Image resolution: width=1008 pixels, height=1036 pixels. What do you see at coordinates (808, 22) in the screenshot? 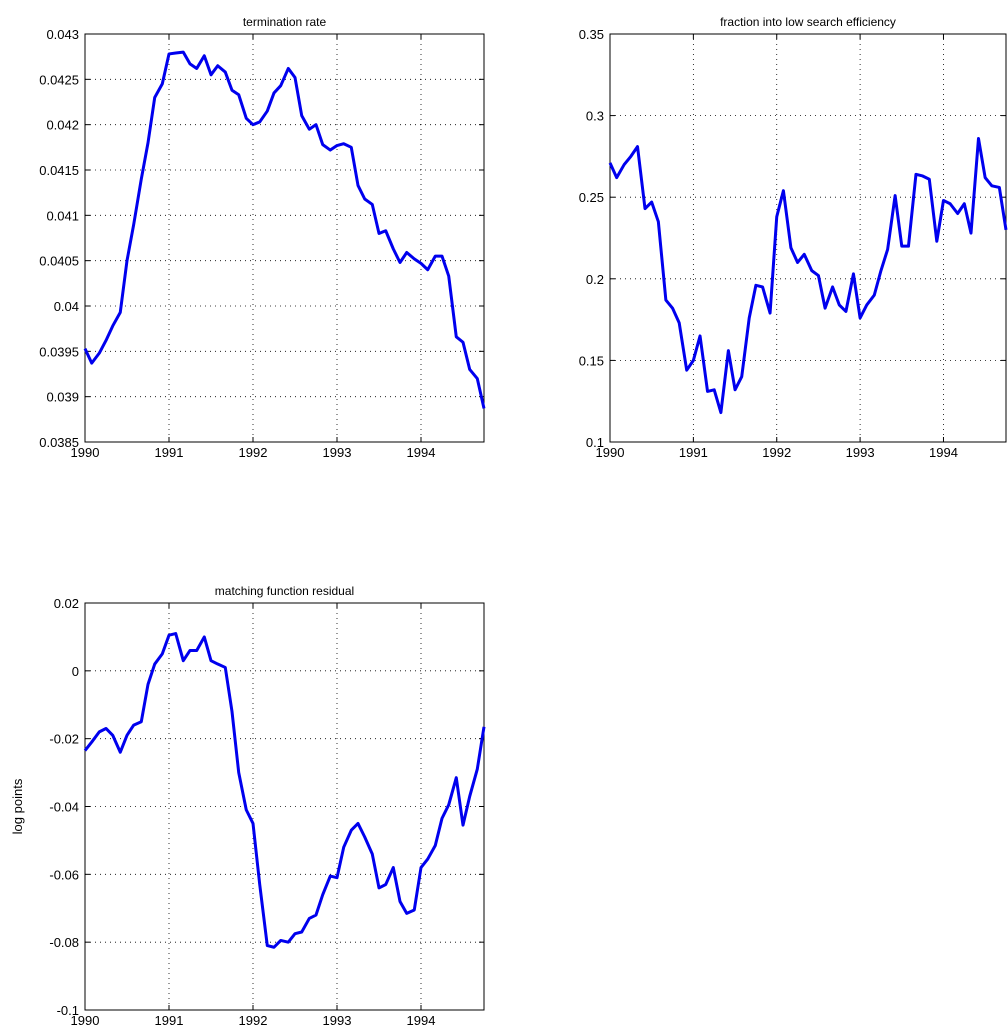
I see `chart-title: fraction into low search efficiency` at bounding box center [808, 22].